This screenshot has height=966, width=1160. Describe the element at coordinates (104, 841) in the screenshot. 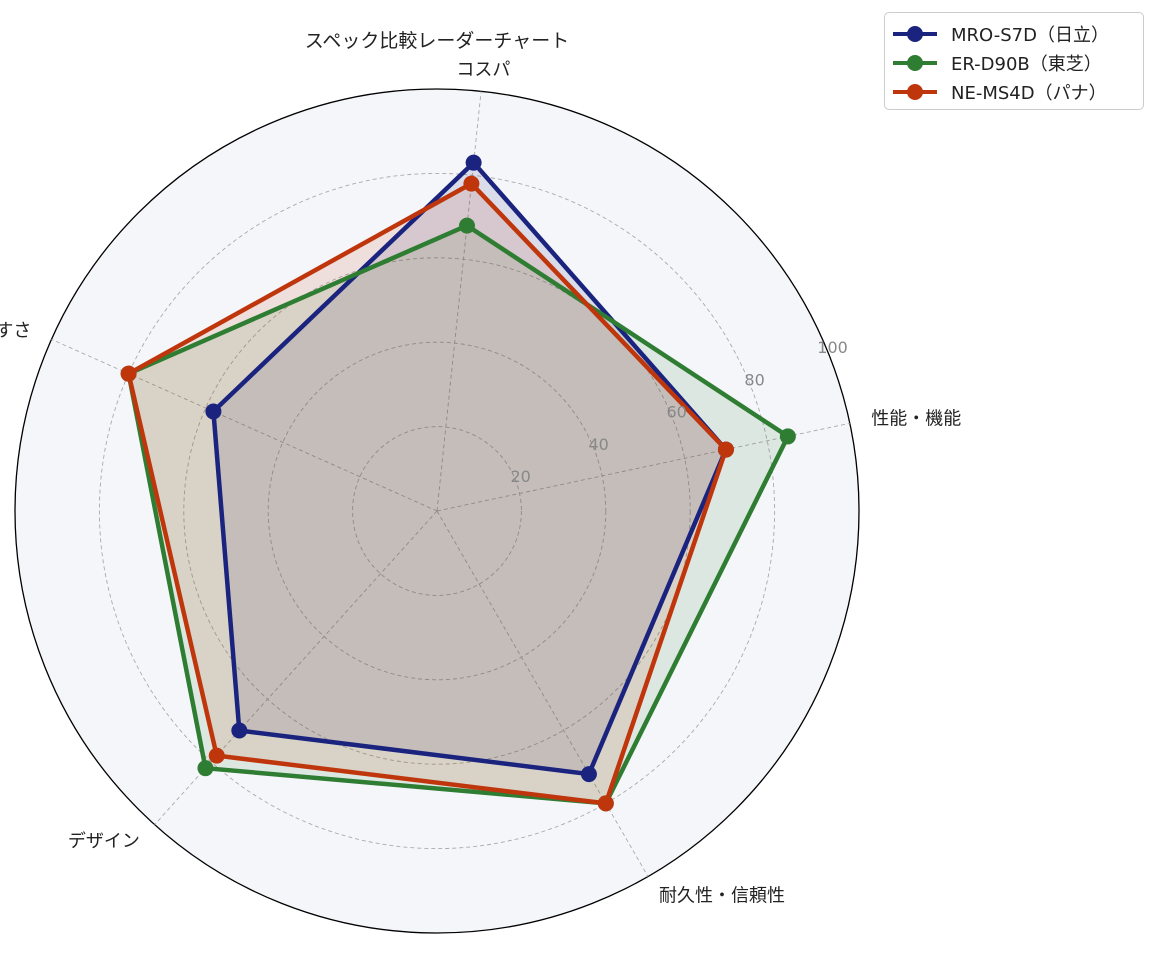

I see `axis-label-3: デザイン` at that location.